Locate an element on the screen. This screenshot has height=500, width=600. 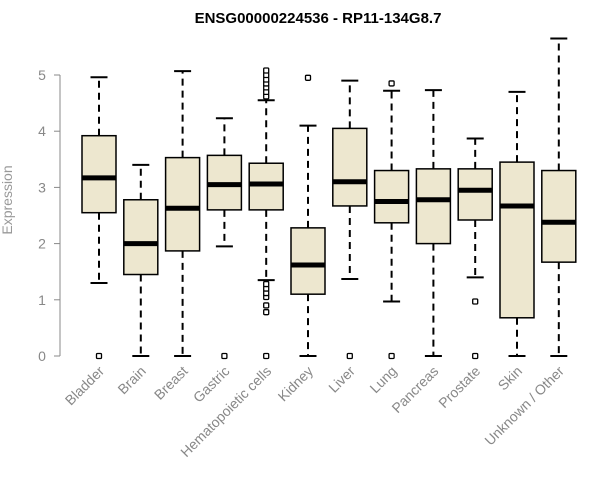
y-axis-label: Expression is located at coordinates (7, 199).